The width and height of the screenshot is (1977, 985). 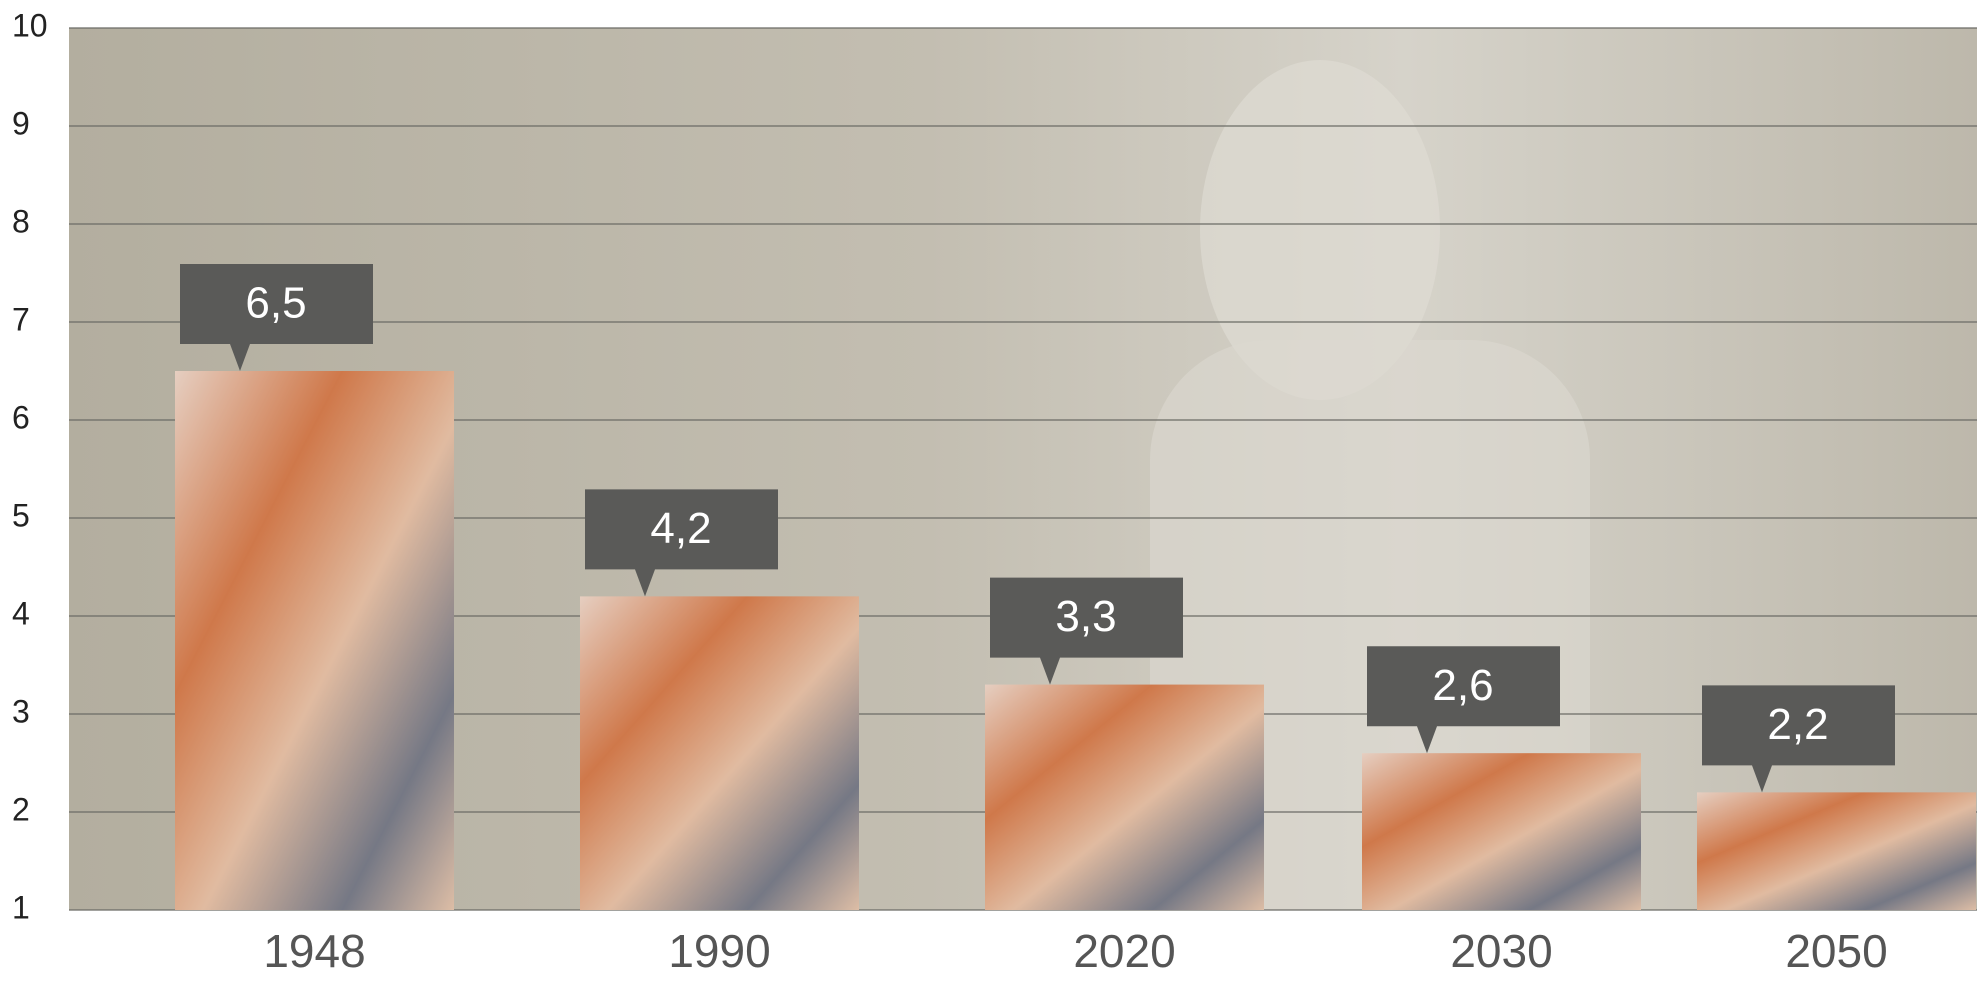 What do you see at coordinates (1320, 230) in the screenshot?
I see `background-figure` at bounding box center [1320, 230].